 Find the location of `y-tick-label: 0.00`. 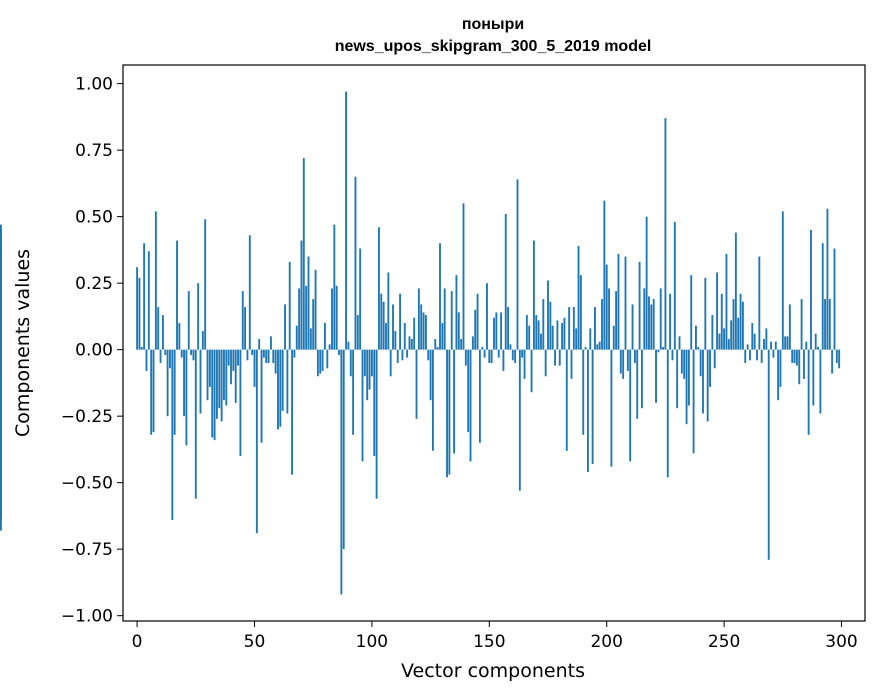

y-tick-label: 0.00 is located at coordinates (94, 351).